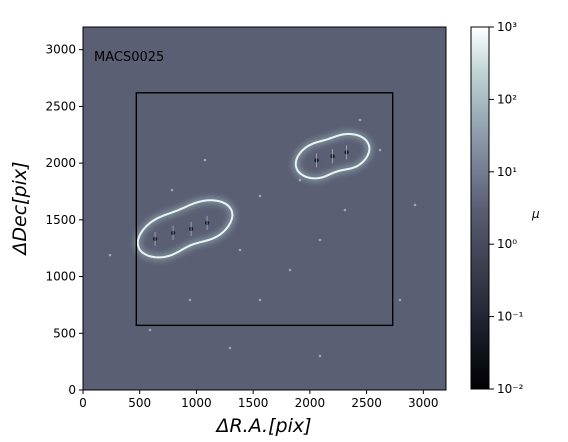 The image size is (568, 442). Describe the element at coordinates (310, 403) in the screenshot. I see `x-tick-label: 2000` at that location.